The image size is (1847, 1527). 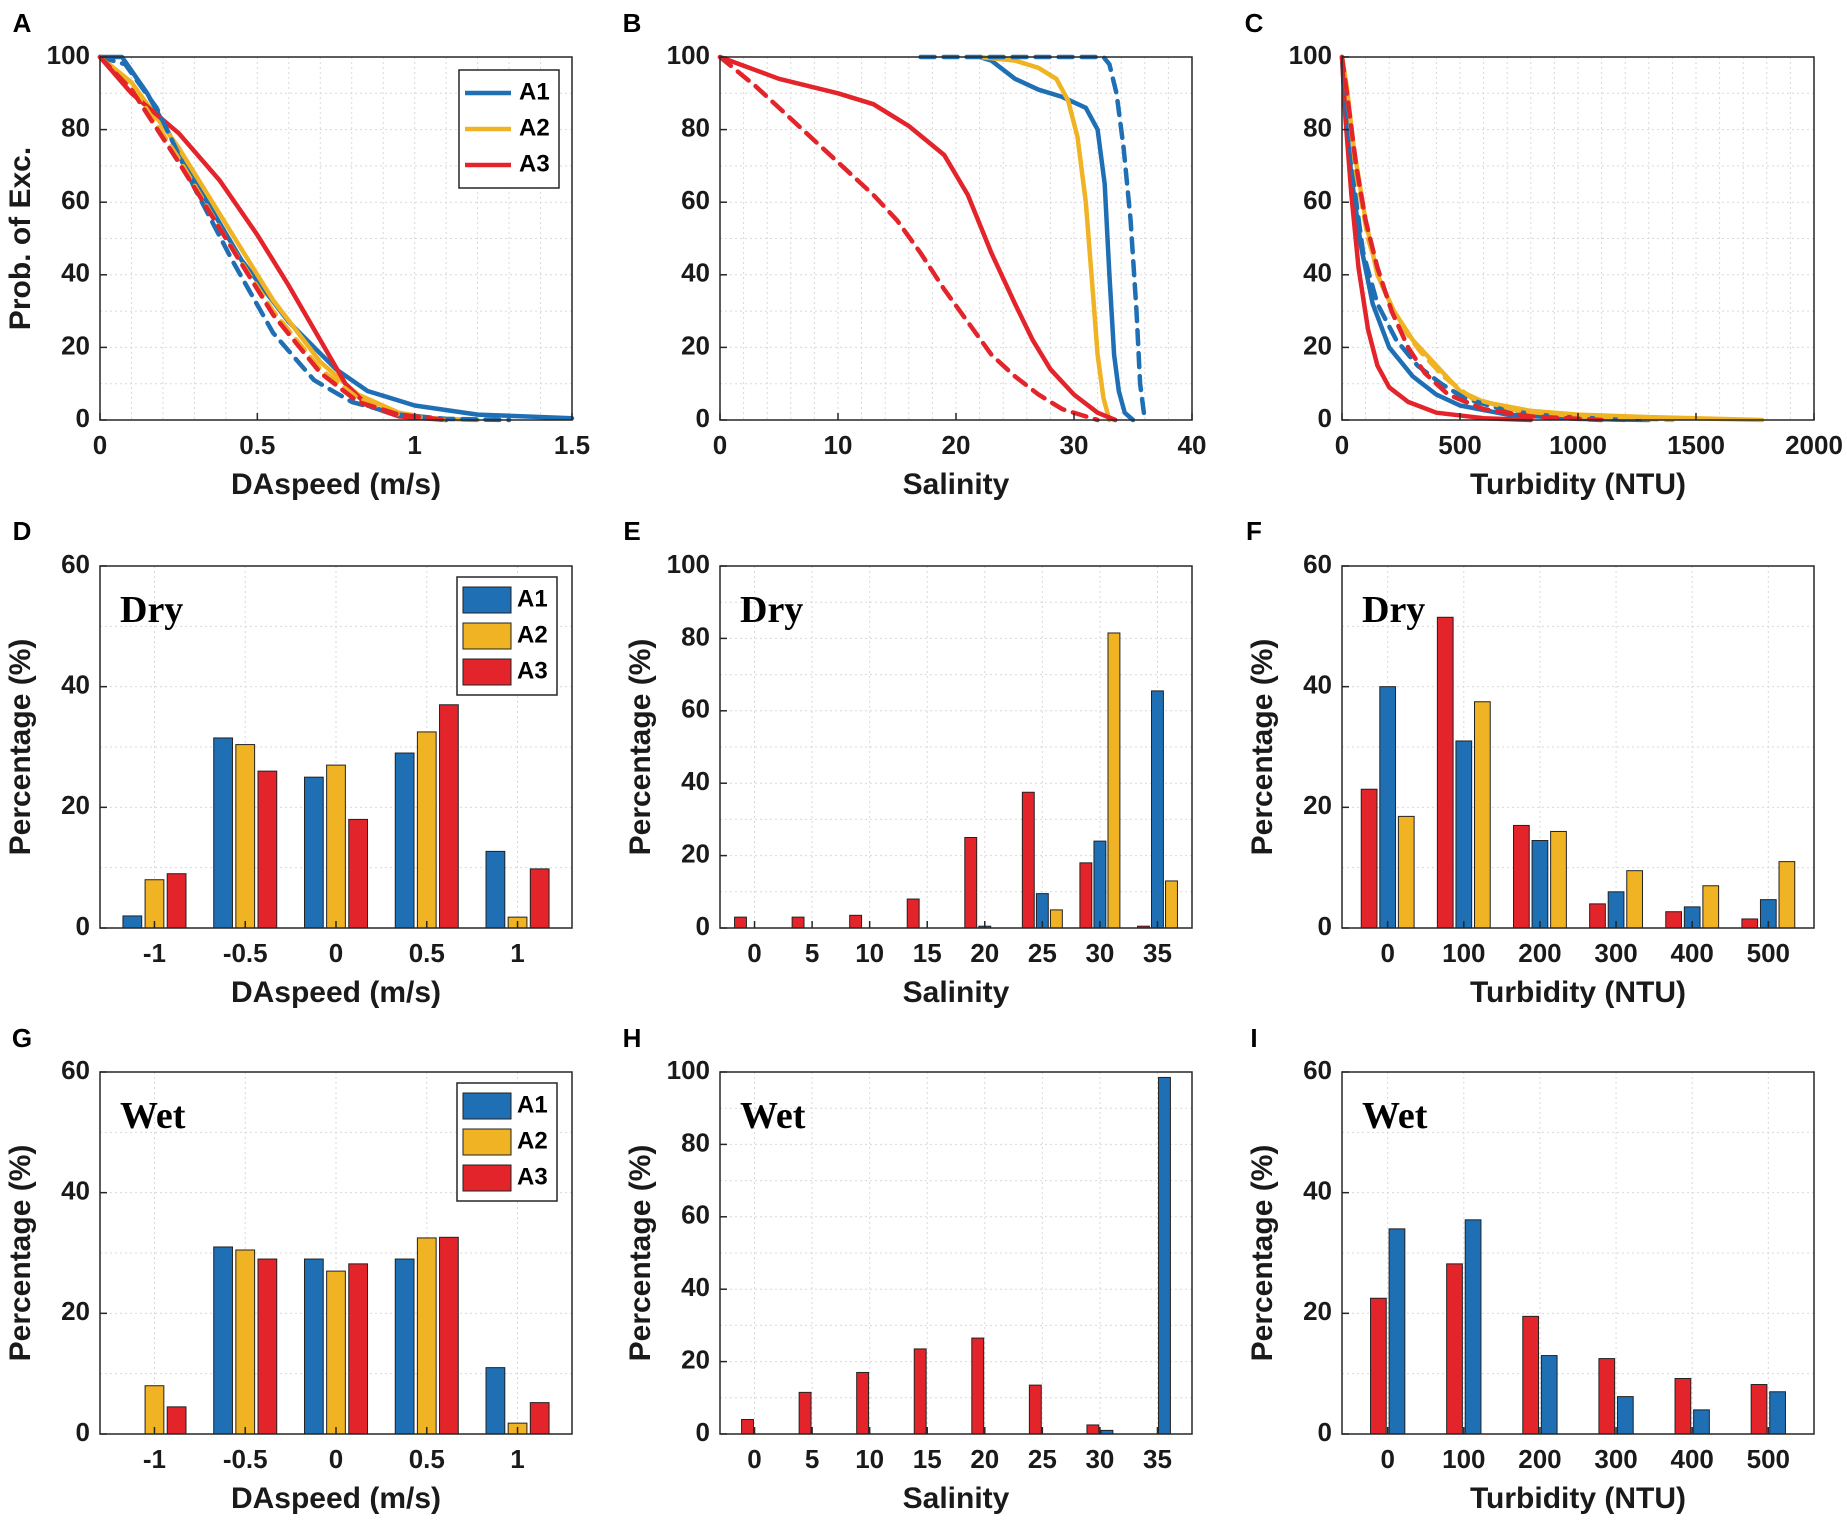 I want to click on grid, so click(x=336, y=238).